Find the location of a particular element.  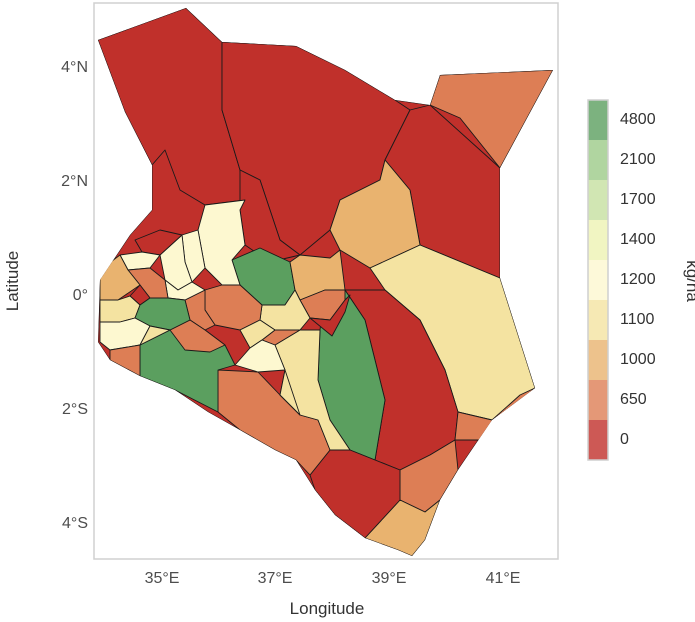

x-tick-label: 37°E is located at coordinates (275, 578).